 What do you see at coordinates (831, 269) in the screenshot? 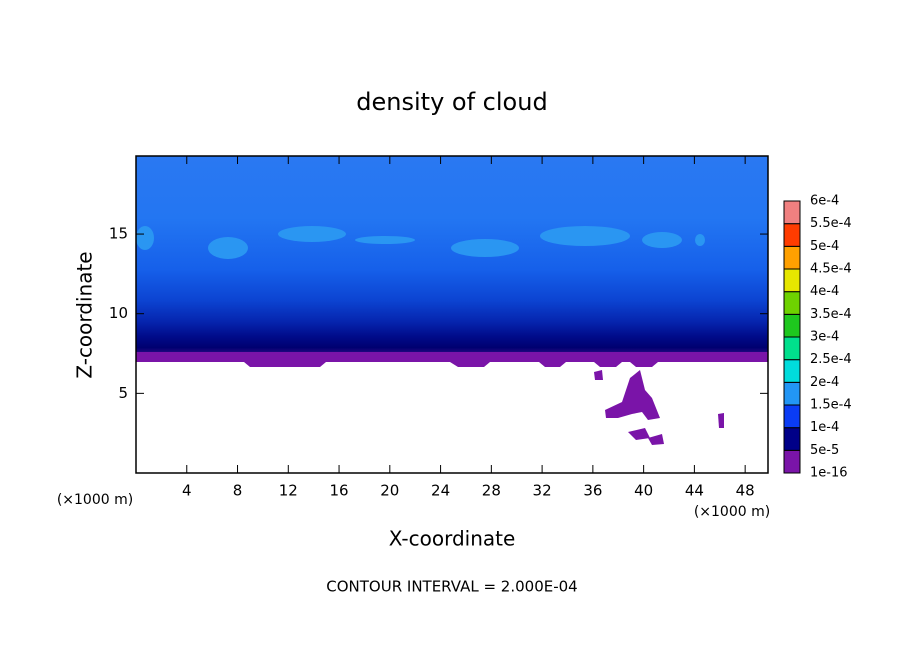
I see `colorbar-label: 4.5e-4` at bounding box center [831, 269].